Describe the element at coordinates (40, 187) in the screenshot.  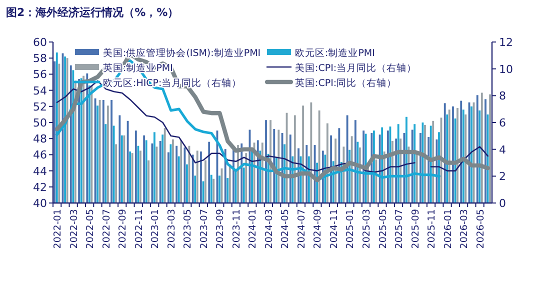
I see `y-tick-label: 42` at that location.